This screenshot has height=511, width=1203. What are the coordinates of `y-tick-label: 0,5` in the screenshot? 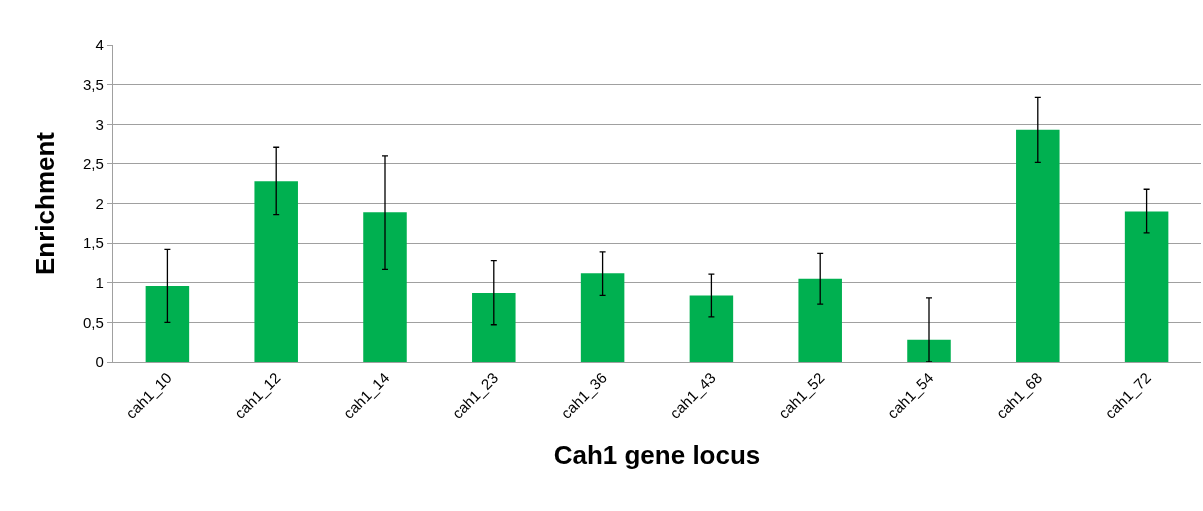 It's located at (93, 322).